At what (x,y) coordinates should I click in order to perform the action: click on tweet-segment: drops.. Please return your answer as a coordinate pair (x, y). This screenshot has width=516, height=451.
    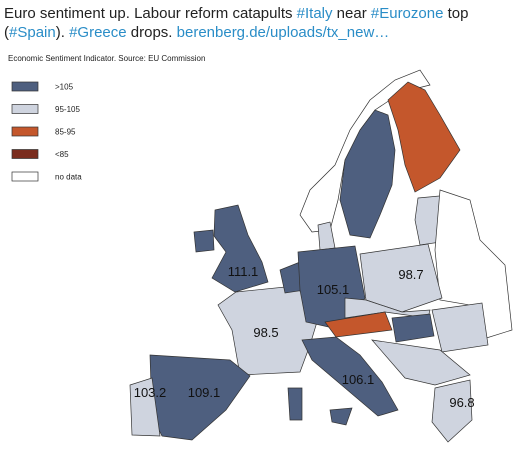
    Looking at the image, I should click on (151, 32).